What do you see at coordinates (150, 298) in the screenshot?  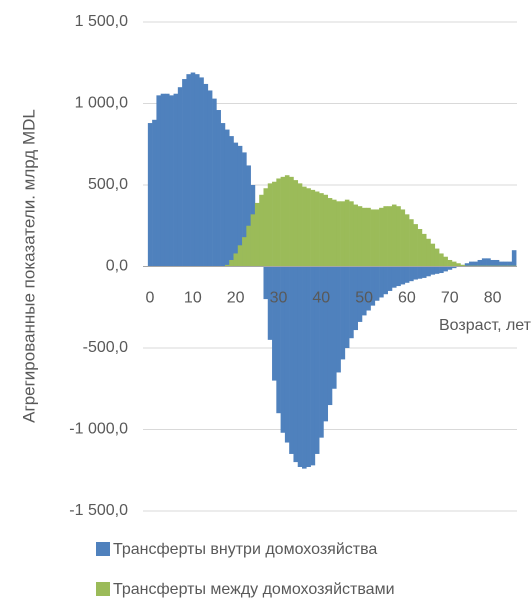 I see `x-tick-label: 0` at bounding box center [150, 298].